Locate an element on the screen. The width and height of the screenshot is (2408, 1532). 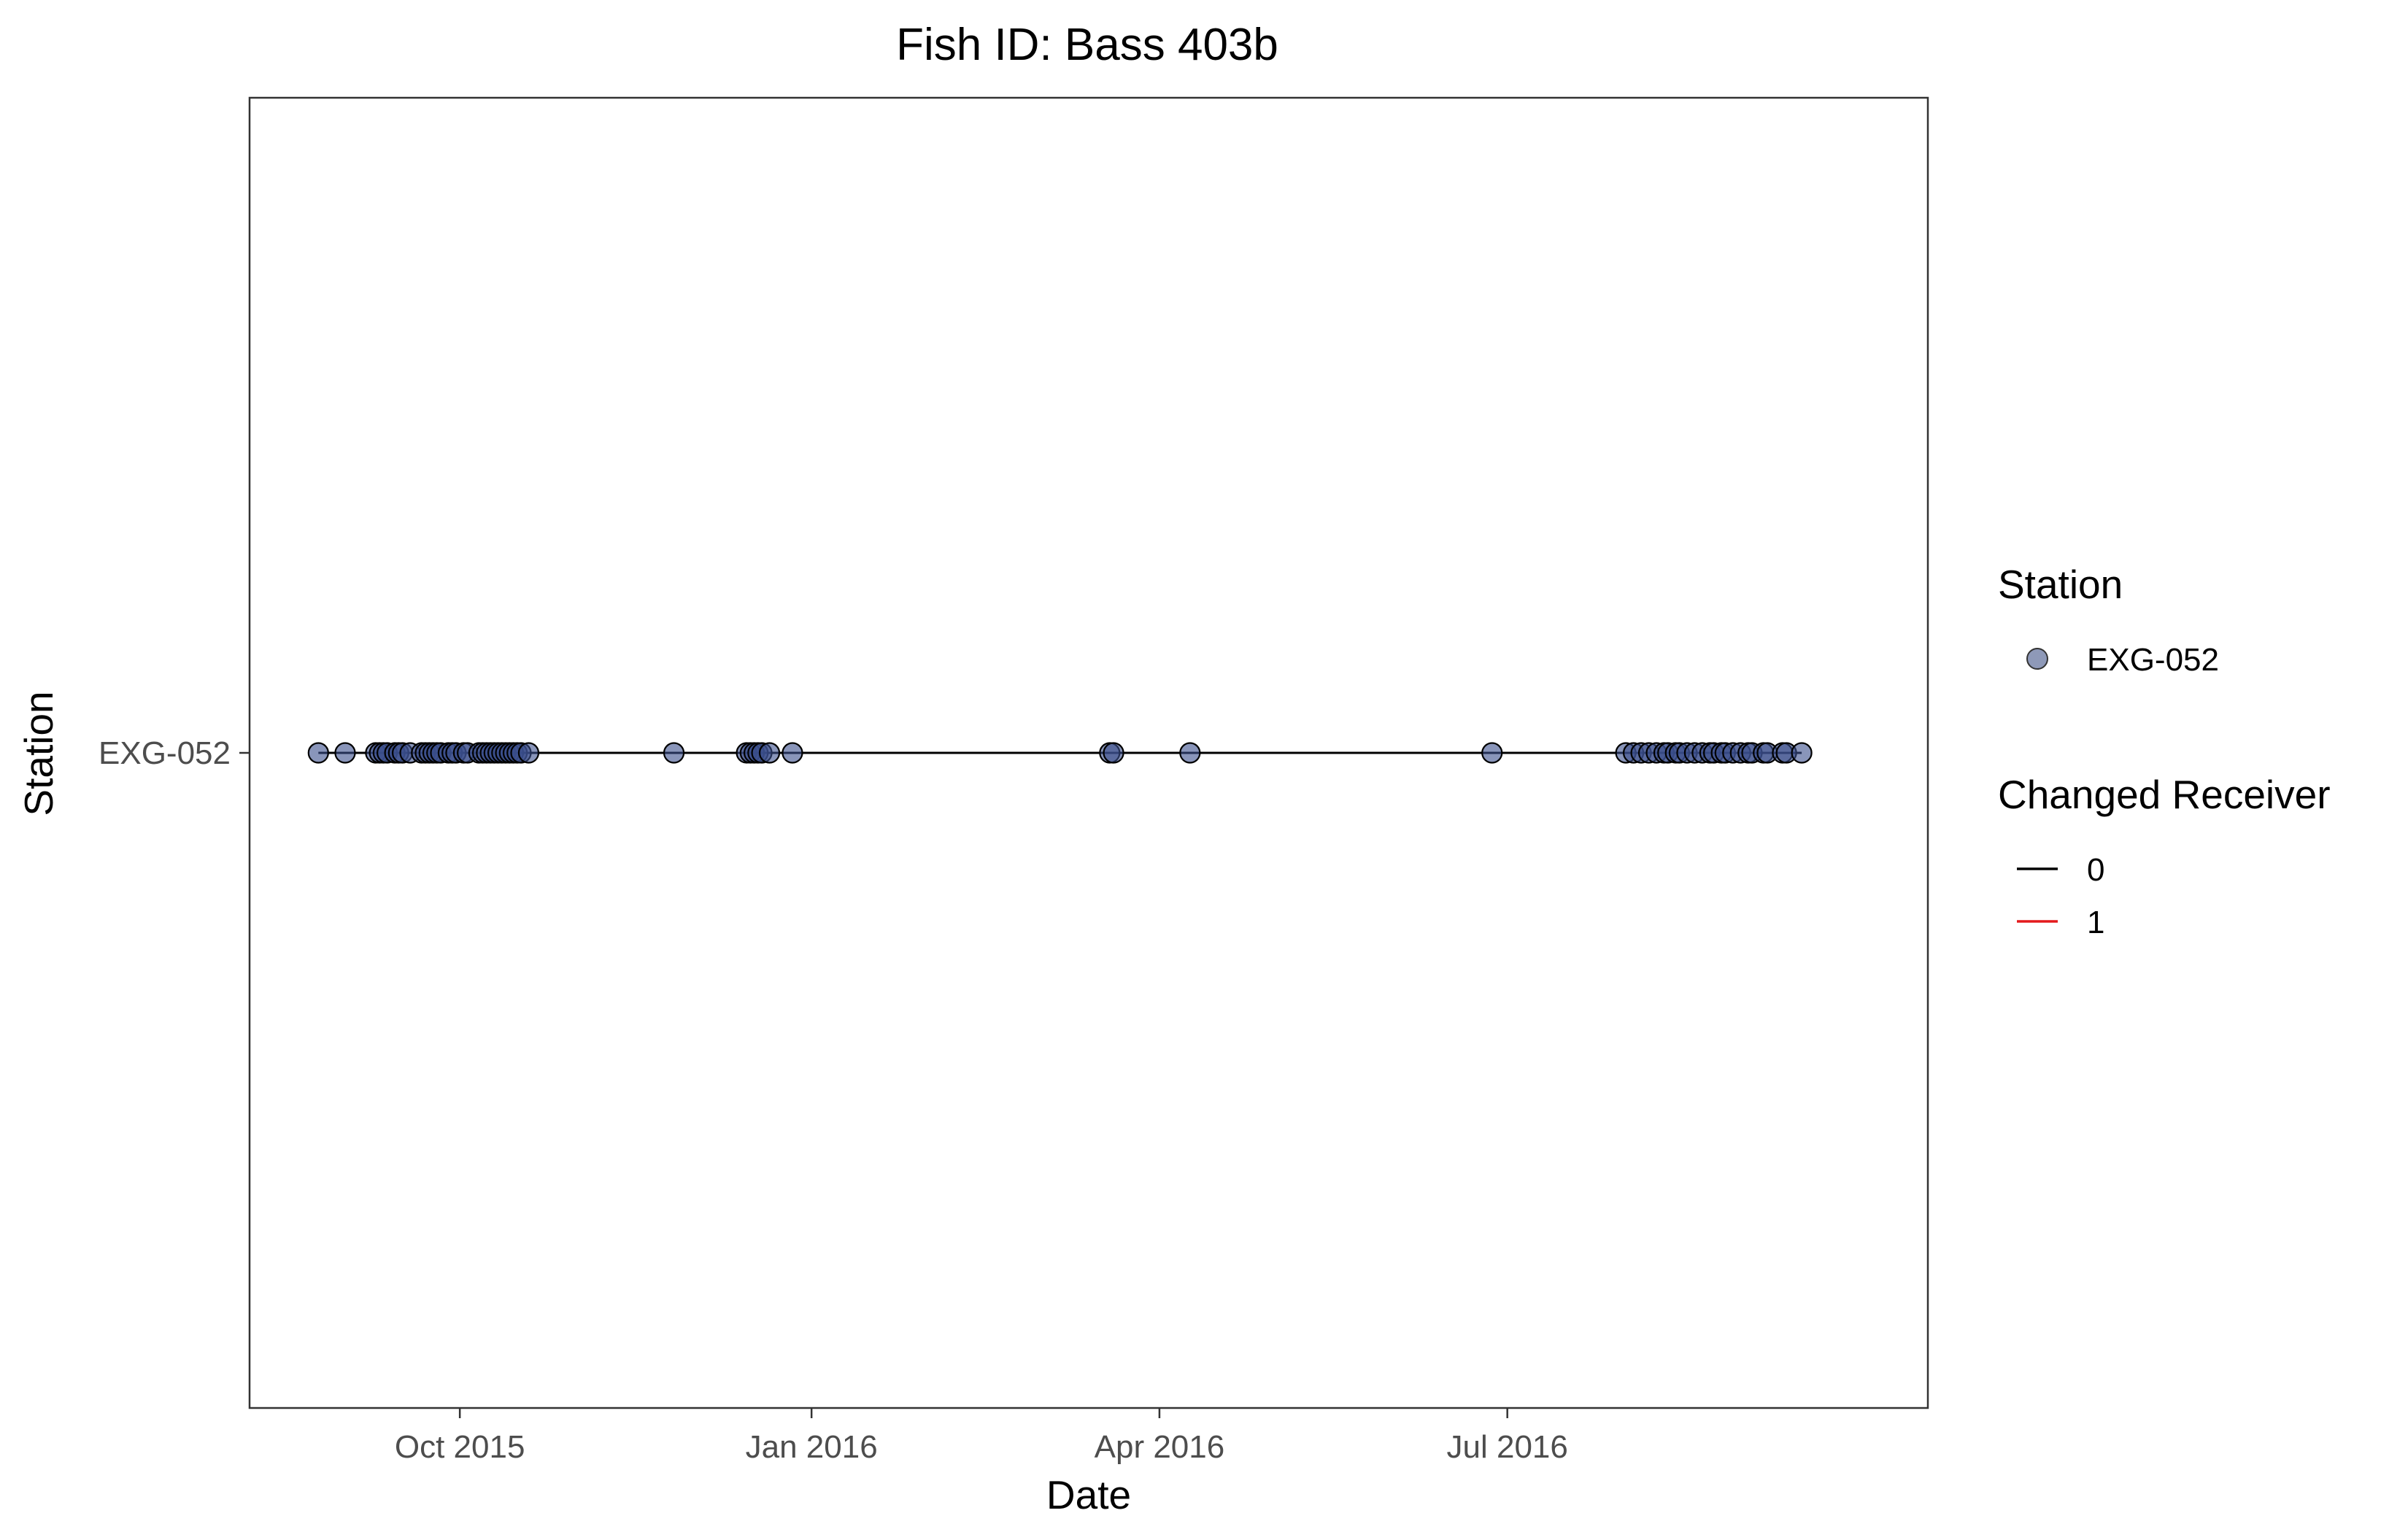
x-axis: Oct 2015 Jan 2016 Apr 2016 Jul 2016 is located at coordinates (981, 1437).